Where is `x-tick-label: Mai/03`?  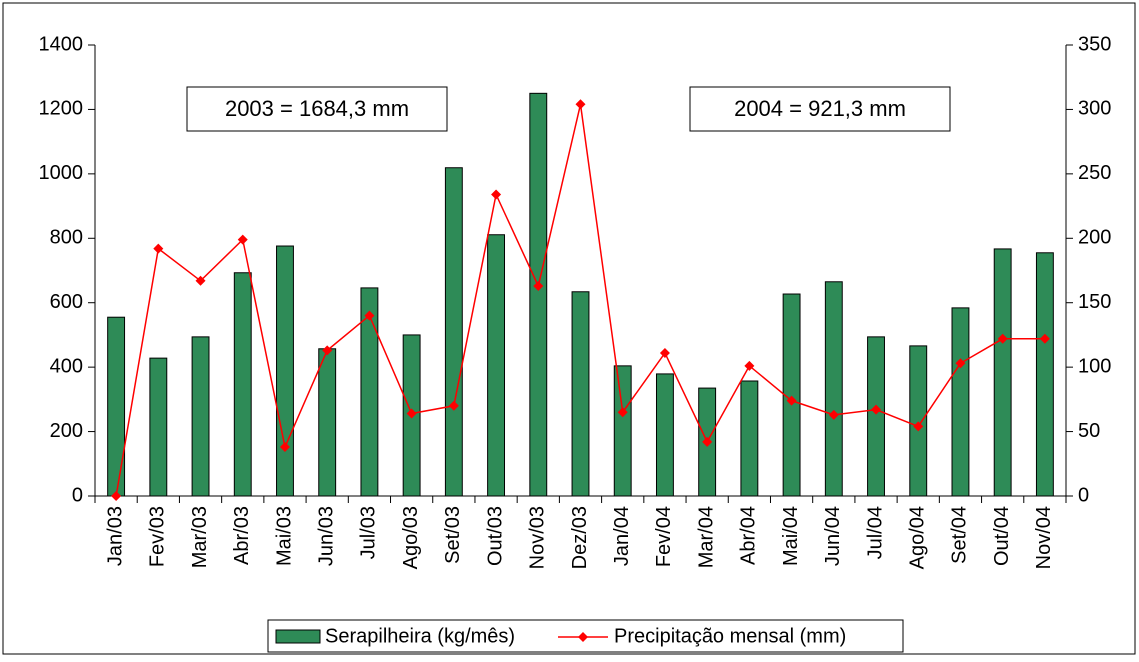 x-tick-label: Mai/03 is located at coordinates (284, 536).